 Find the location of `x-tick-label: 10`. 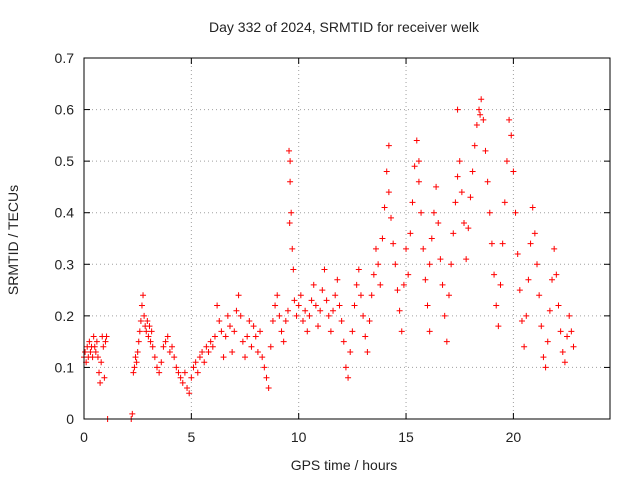

x-tick-label: 10 is located at coordinates (299, 437).